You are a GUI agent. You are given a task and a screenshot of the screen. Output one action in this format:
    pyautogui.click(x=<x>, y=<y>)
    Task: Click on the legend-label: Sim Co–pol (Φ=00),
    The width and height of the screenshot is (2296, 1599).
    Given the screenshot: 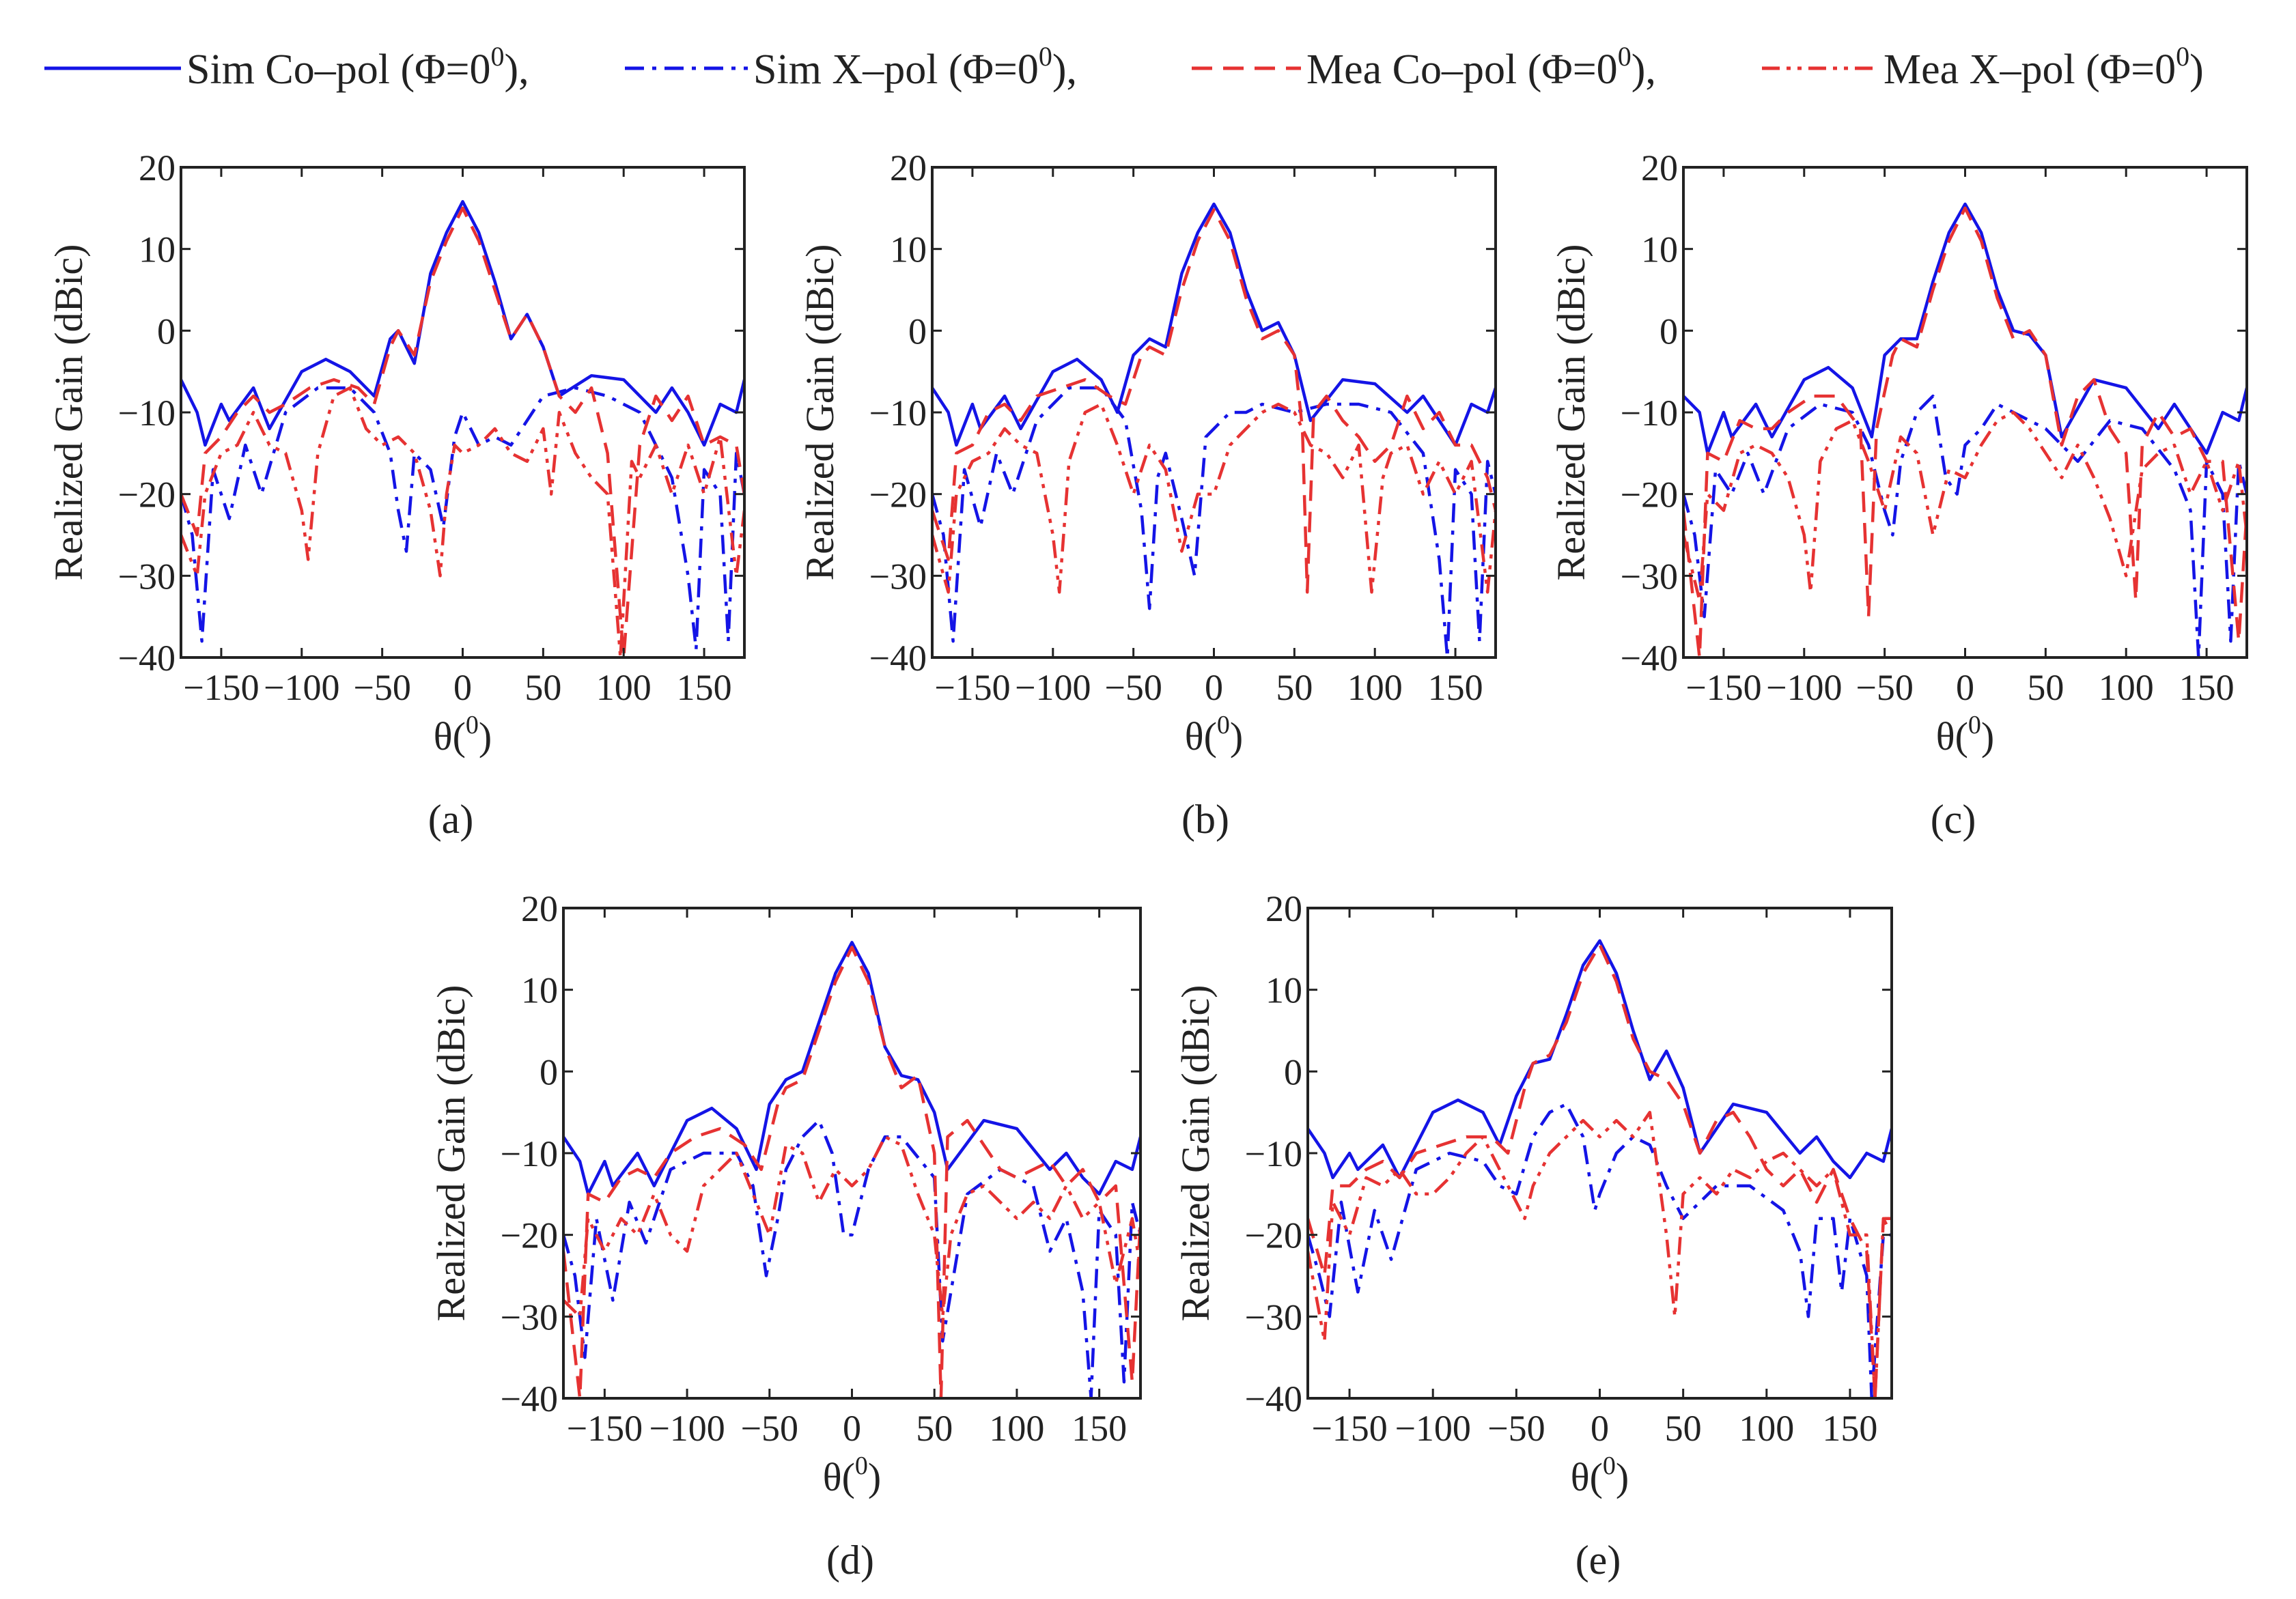 What is the action you would take?
    pyautogui.click(x=357, y=67)
    